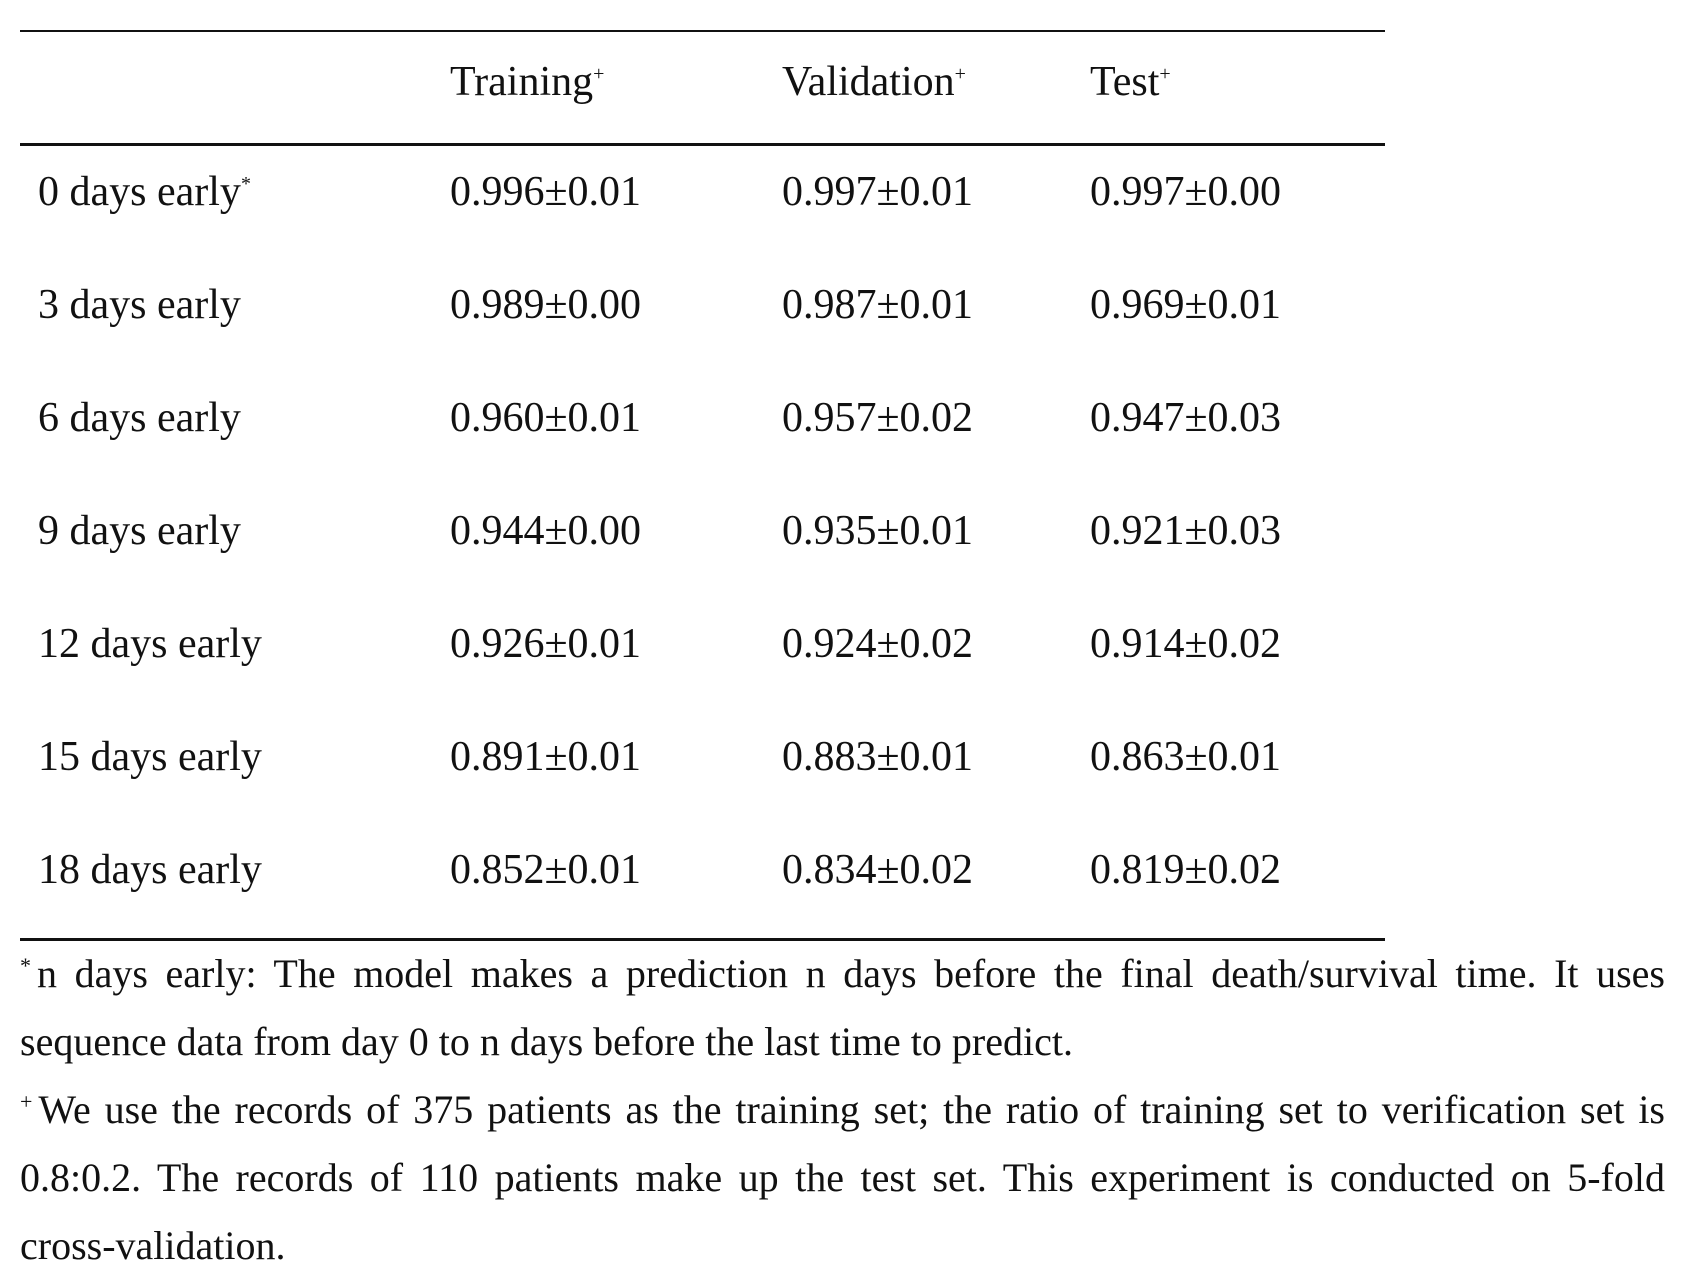 The height and width of the screenshot is (1284, 1694). What do you see at coordinates (1186, 418) in the screenshot?
I see `cell-test: 0.947±0.03` at bounding box center [1186, 418].